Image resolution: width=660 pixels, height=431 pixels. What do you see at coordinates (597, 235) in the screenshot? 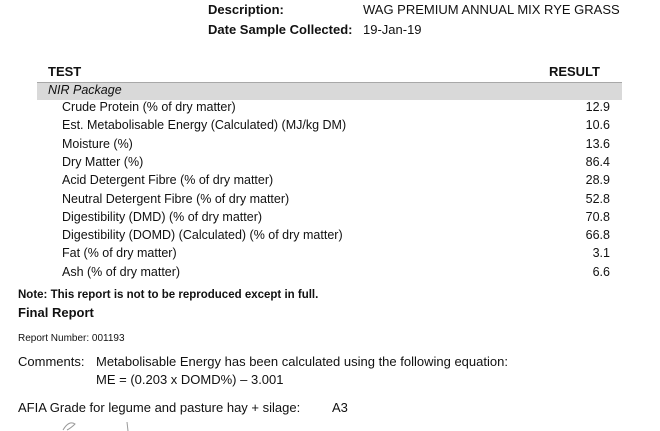
I see `test-result: 66.8` at bounding box center [597, 235].